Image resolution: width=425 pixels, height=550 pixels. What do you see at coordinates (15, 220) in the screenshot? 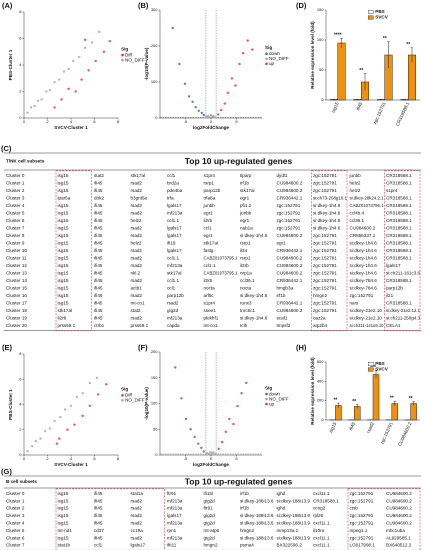
I see `row-label: Cluster 6` at bounding box center [15, 220].